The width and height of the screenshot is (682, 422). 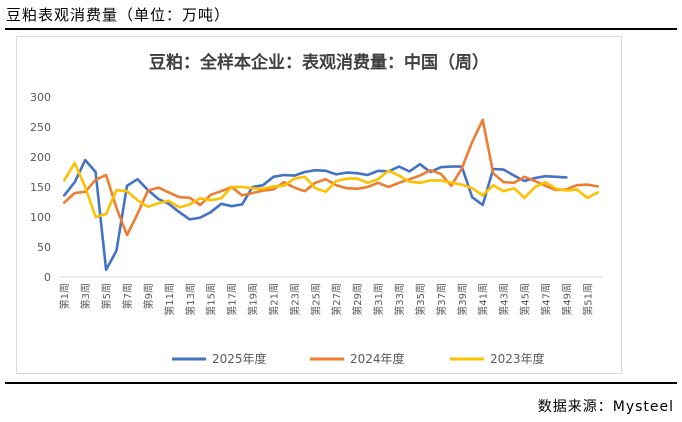 What do you see at coordinates (211, 299) in the screenshot?
I see `x-tick-label: 第15周` at bounding box center [211, 299].